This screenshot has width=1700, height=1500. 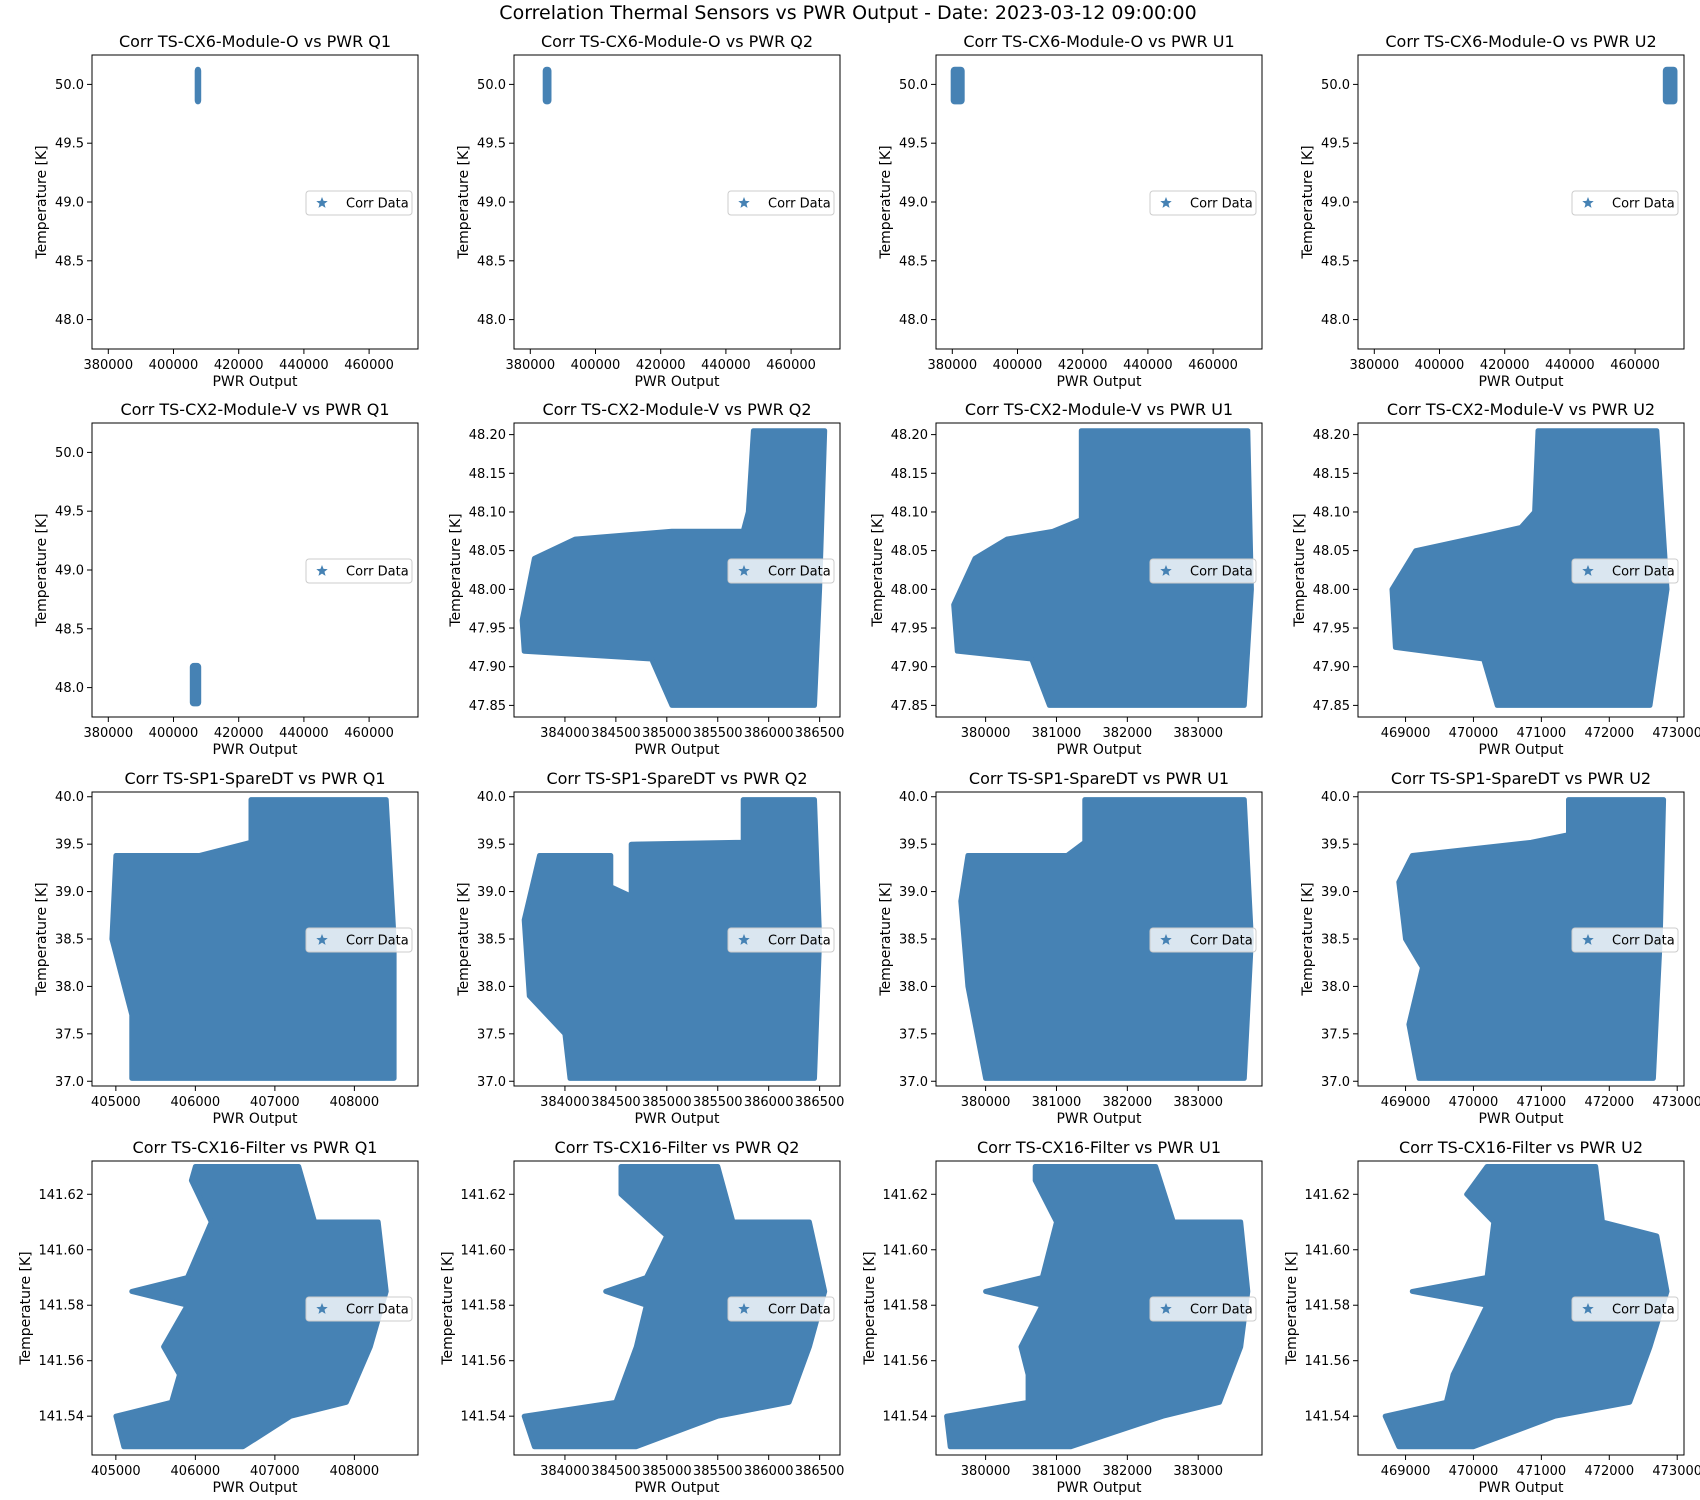 What do you see at coordinates (1406, 1102) in the screenshot?
I see `x-tick-label: 469000` at bounding box center [1406, 1102].